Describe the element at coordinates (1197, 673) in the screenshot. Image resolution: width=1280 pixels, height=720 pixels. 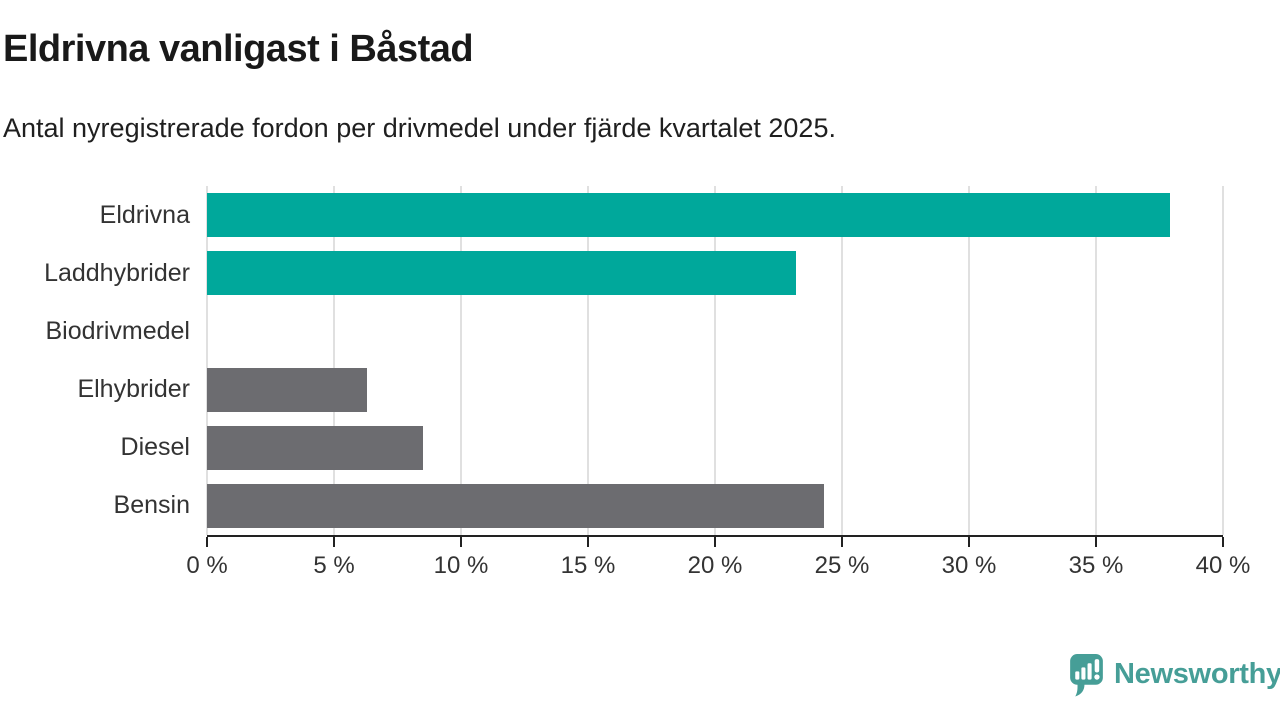
I see `branding-name: Newsworthy` at that location.